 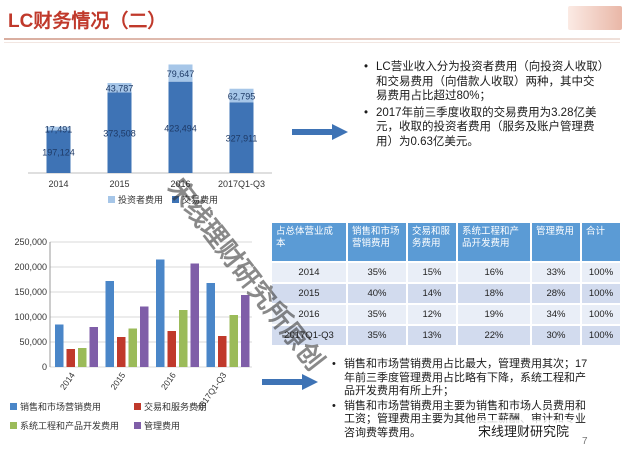 What do you see at coordinates (524, 430) in the screenshot?
I see `watermark-badge: 宋线理财研究院` at bounding box center [524, 430].